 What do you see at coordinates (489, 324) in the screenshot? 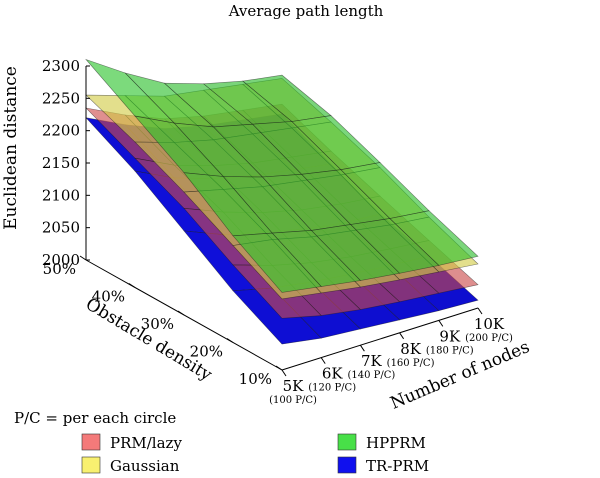
I see `nodes-tick-label: 10K` at bounding box center [489, 324].